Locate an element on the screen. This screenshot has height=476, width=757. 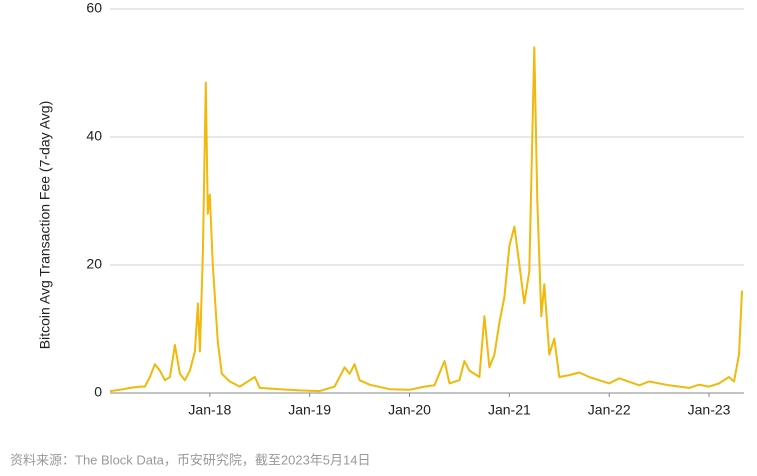
x-tick-label: Jan-20 is located at coordinates (409, 410).